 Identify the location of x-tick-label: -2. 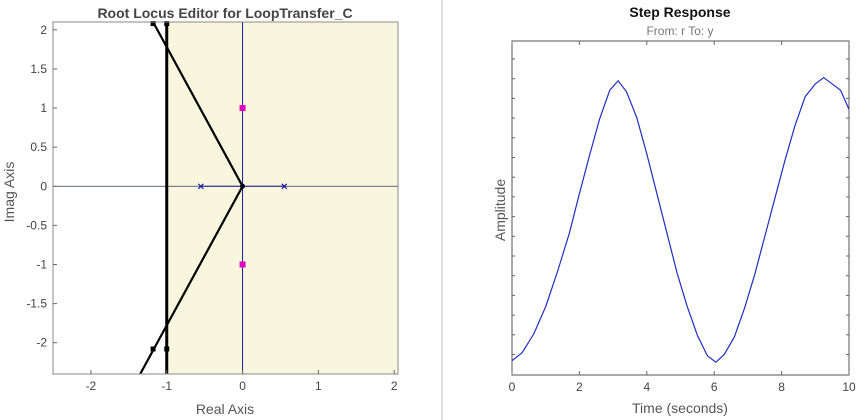
(91, 386).